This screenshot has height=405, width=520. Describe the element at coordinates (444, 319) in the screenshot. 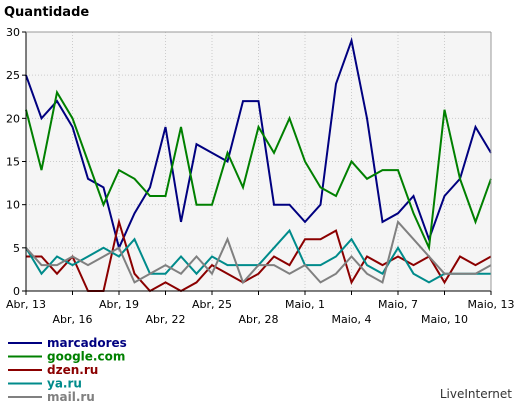

I see `x-tick-label: Maio, 10` at that location.